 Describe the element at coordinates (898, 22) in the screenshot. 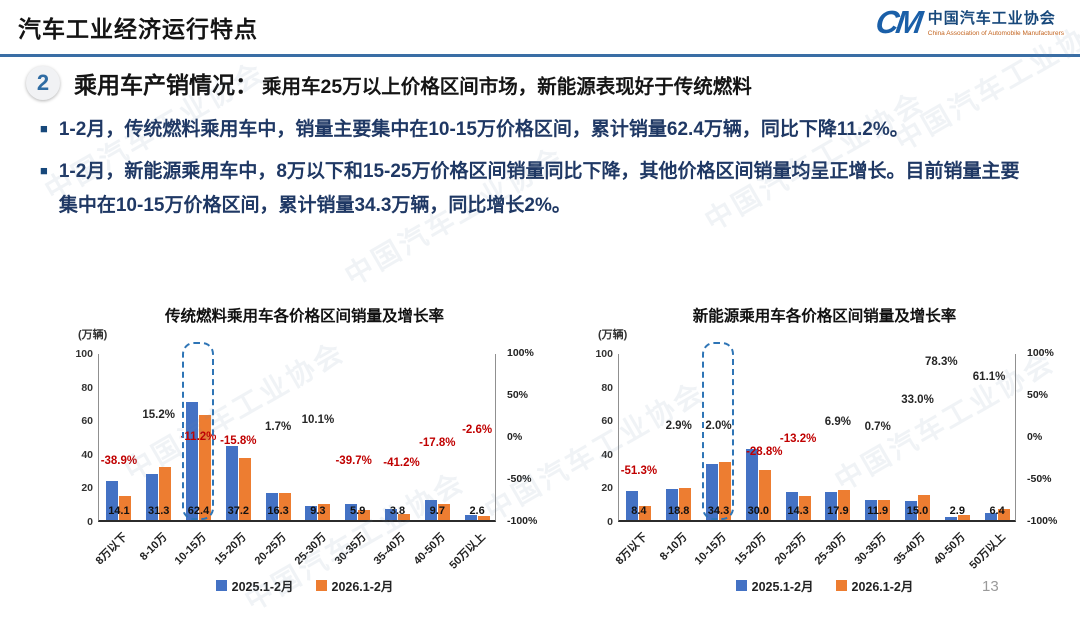

I see `caam-logo-icon: CM` at that location.